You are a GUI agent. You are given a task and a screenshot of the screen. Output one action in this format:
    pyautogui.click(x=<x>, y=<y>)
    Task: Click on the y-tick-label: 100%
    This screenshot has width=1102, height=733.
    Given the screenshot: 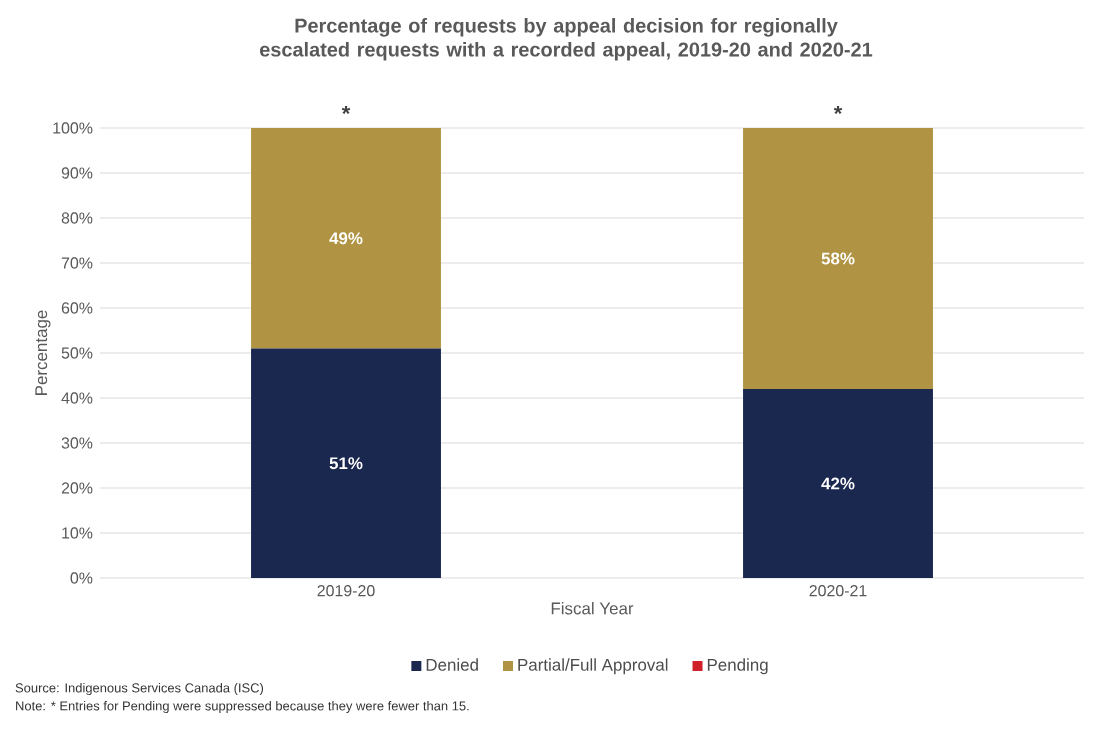 What is the action you would take?
    pyautogui.click(x=73, y=128)
    